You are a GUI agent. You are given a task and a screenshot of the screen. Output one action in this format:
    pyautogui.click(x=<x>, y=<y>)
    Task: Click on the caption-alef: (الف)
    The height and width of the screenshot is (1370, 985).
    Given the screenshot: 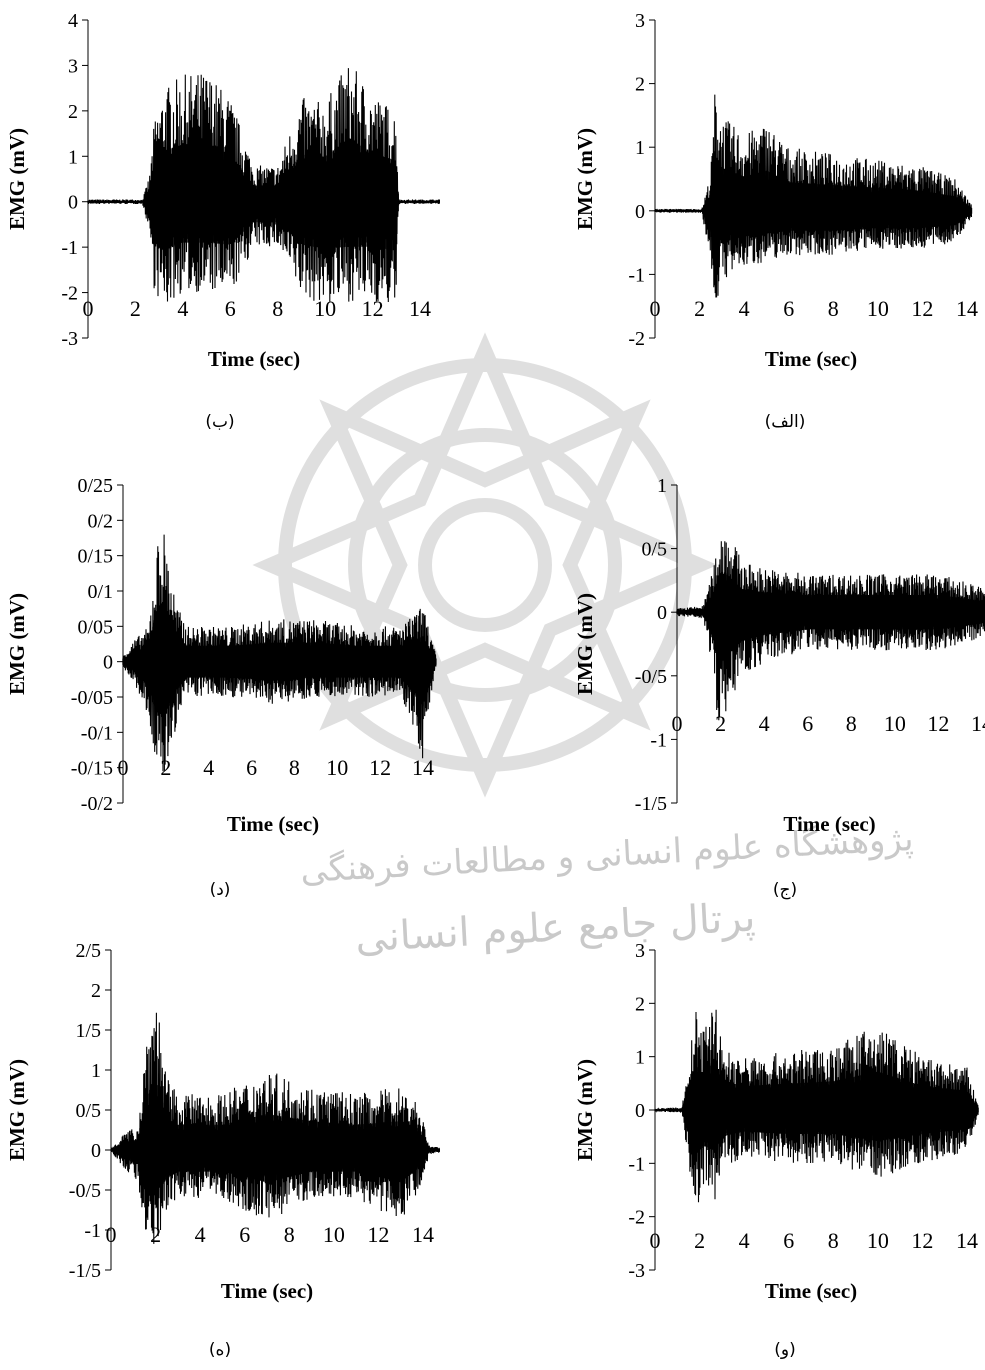 What is the action you would take?
    pyautogui.click(x=785, y=422)
    